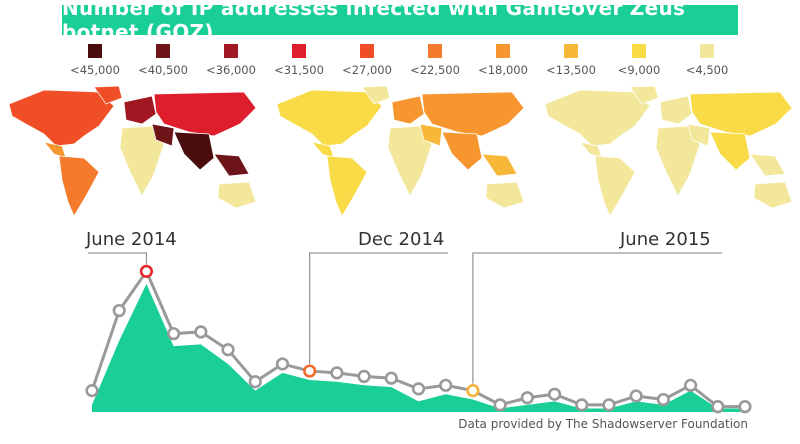 This screenshot has height=444, width=800. Describe the element at coordinates (435, 60) in the screenshot. I see `legend-item: <22,500` at that location.